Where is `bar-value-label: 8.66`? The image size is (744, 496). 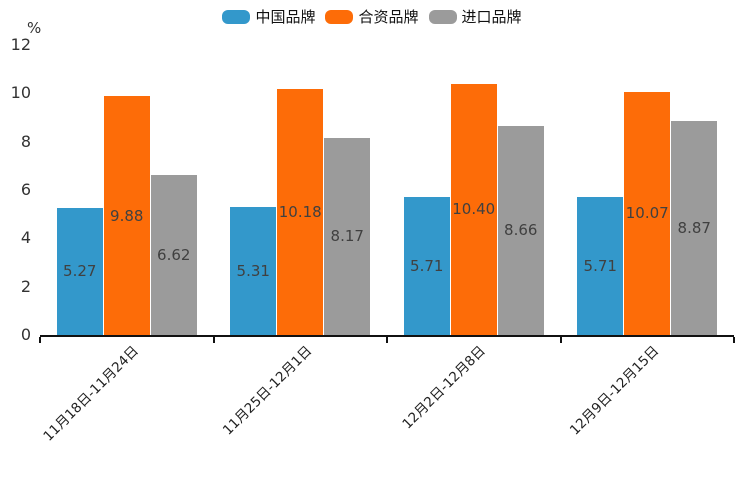 bar-value-label: 8.66 is located at coordinates (521, 230).